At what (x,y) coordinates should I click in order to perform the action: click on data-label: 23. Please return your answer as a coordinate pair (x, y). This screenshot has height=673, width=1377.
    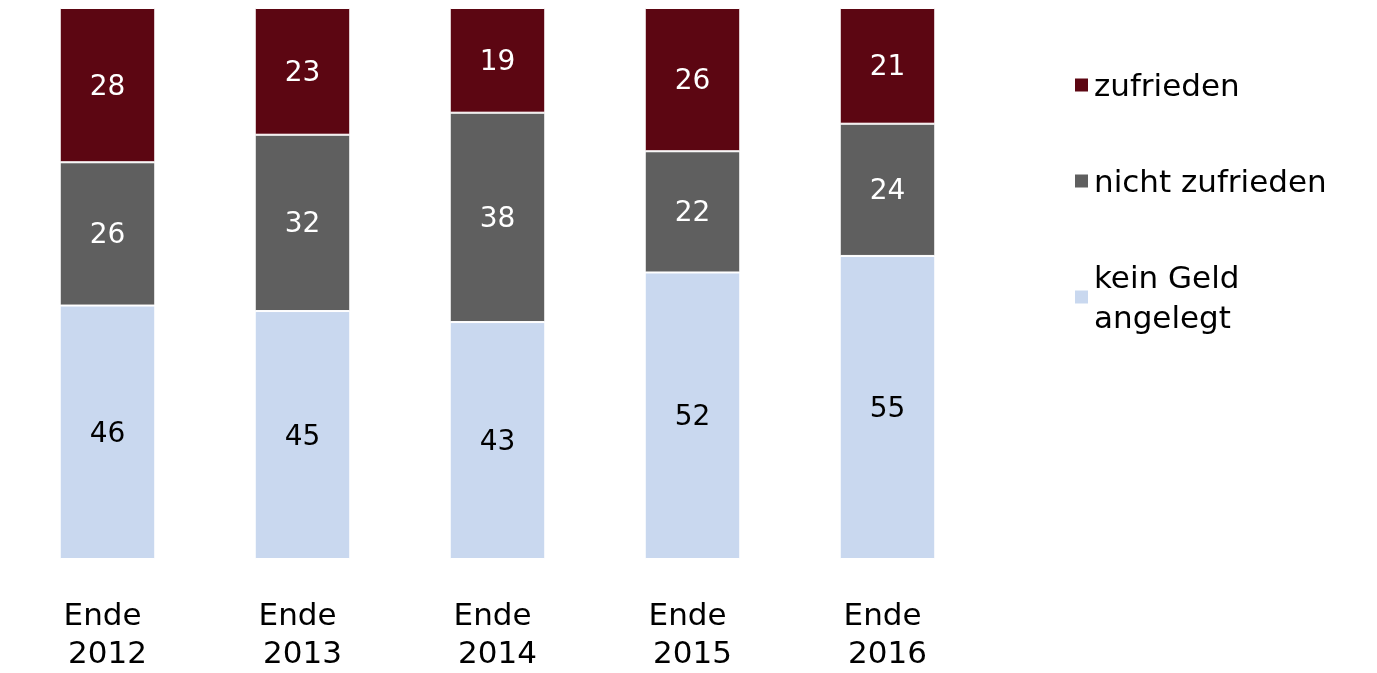
    Looking at the image, I should click on (302, 71).